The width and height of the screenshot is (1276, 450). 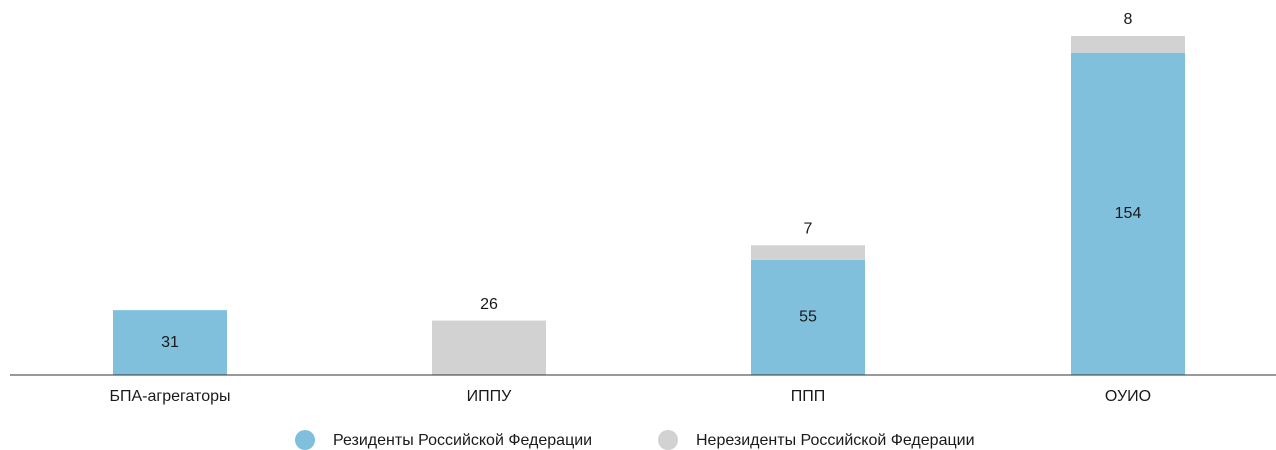 I want to click on data-label: 8, so click(x=1128, y=19).